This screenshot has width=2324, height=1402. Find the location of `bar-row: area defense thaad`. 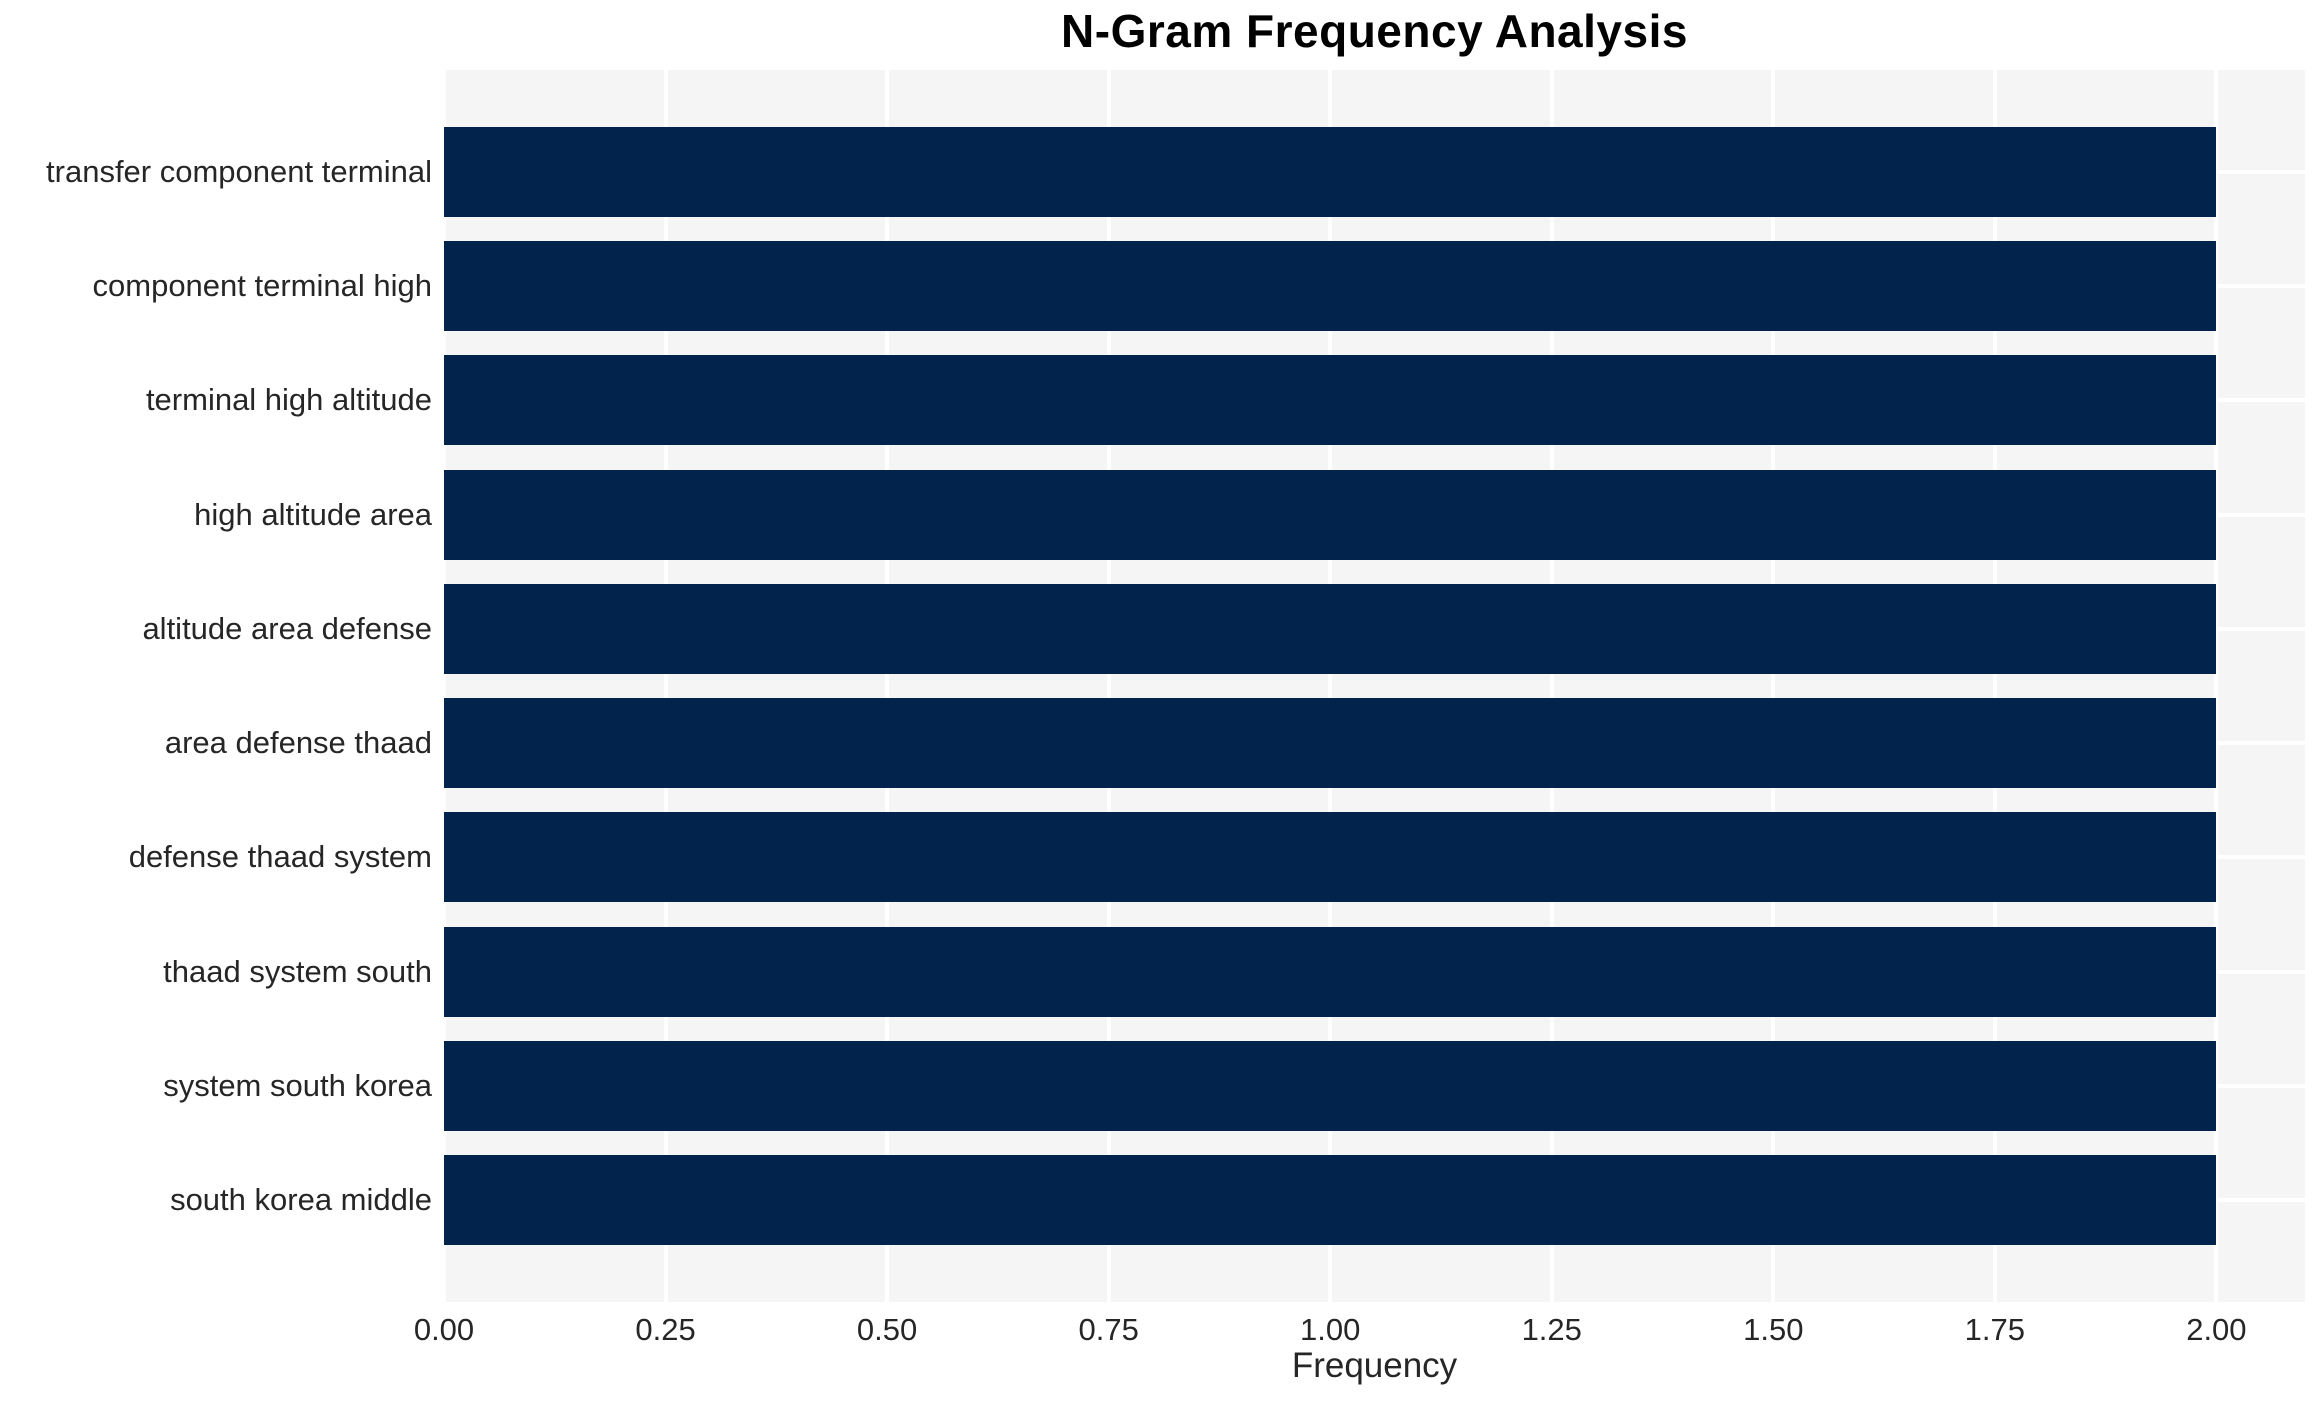

bar-row: area defense thaad is located at coordinates (1235, 743).